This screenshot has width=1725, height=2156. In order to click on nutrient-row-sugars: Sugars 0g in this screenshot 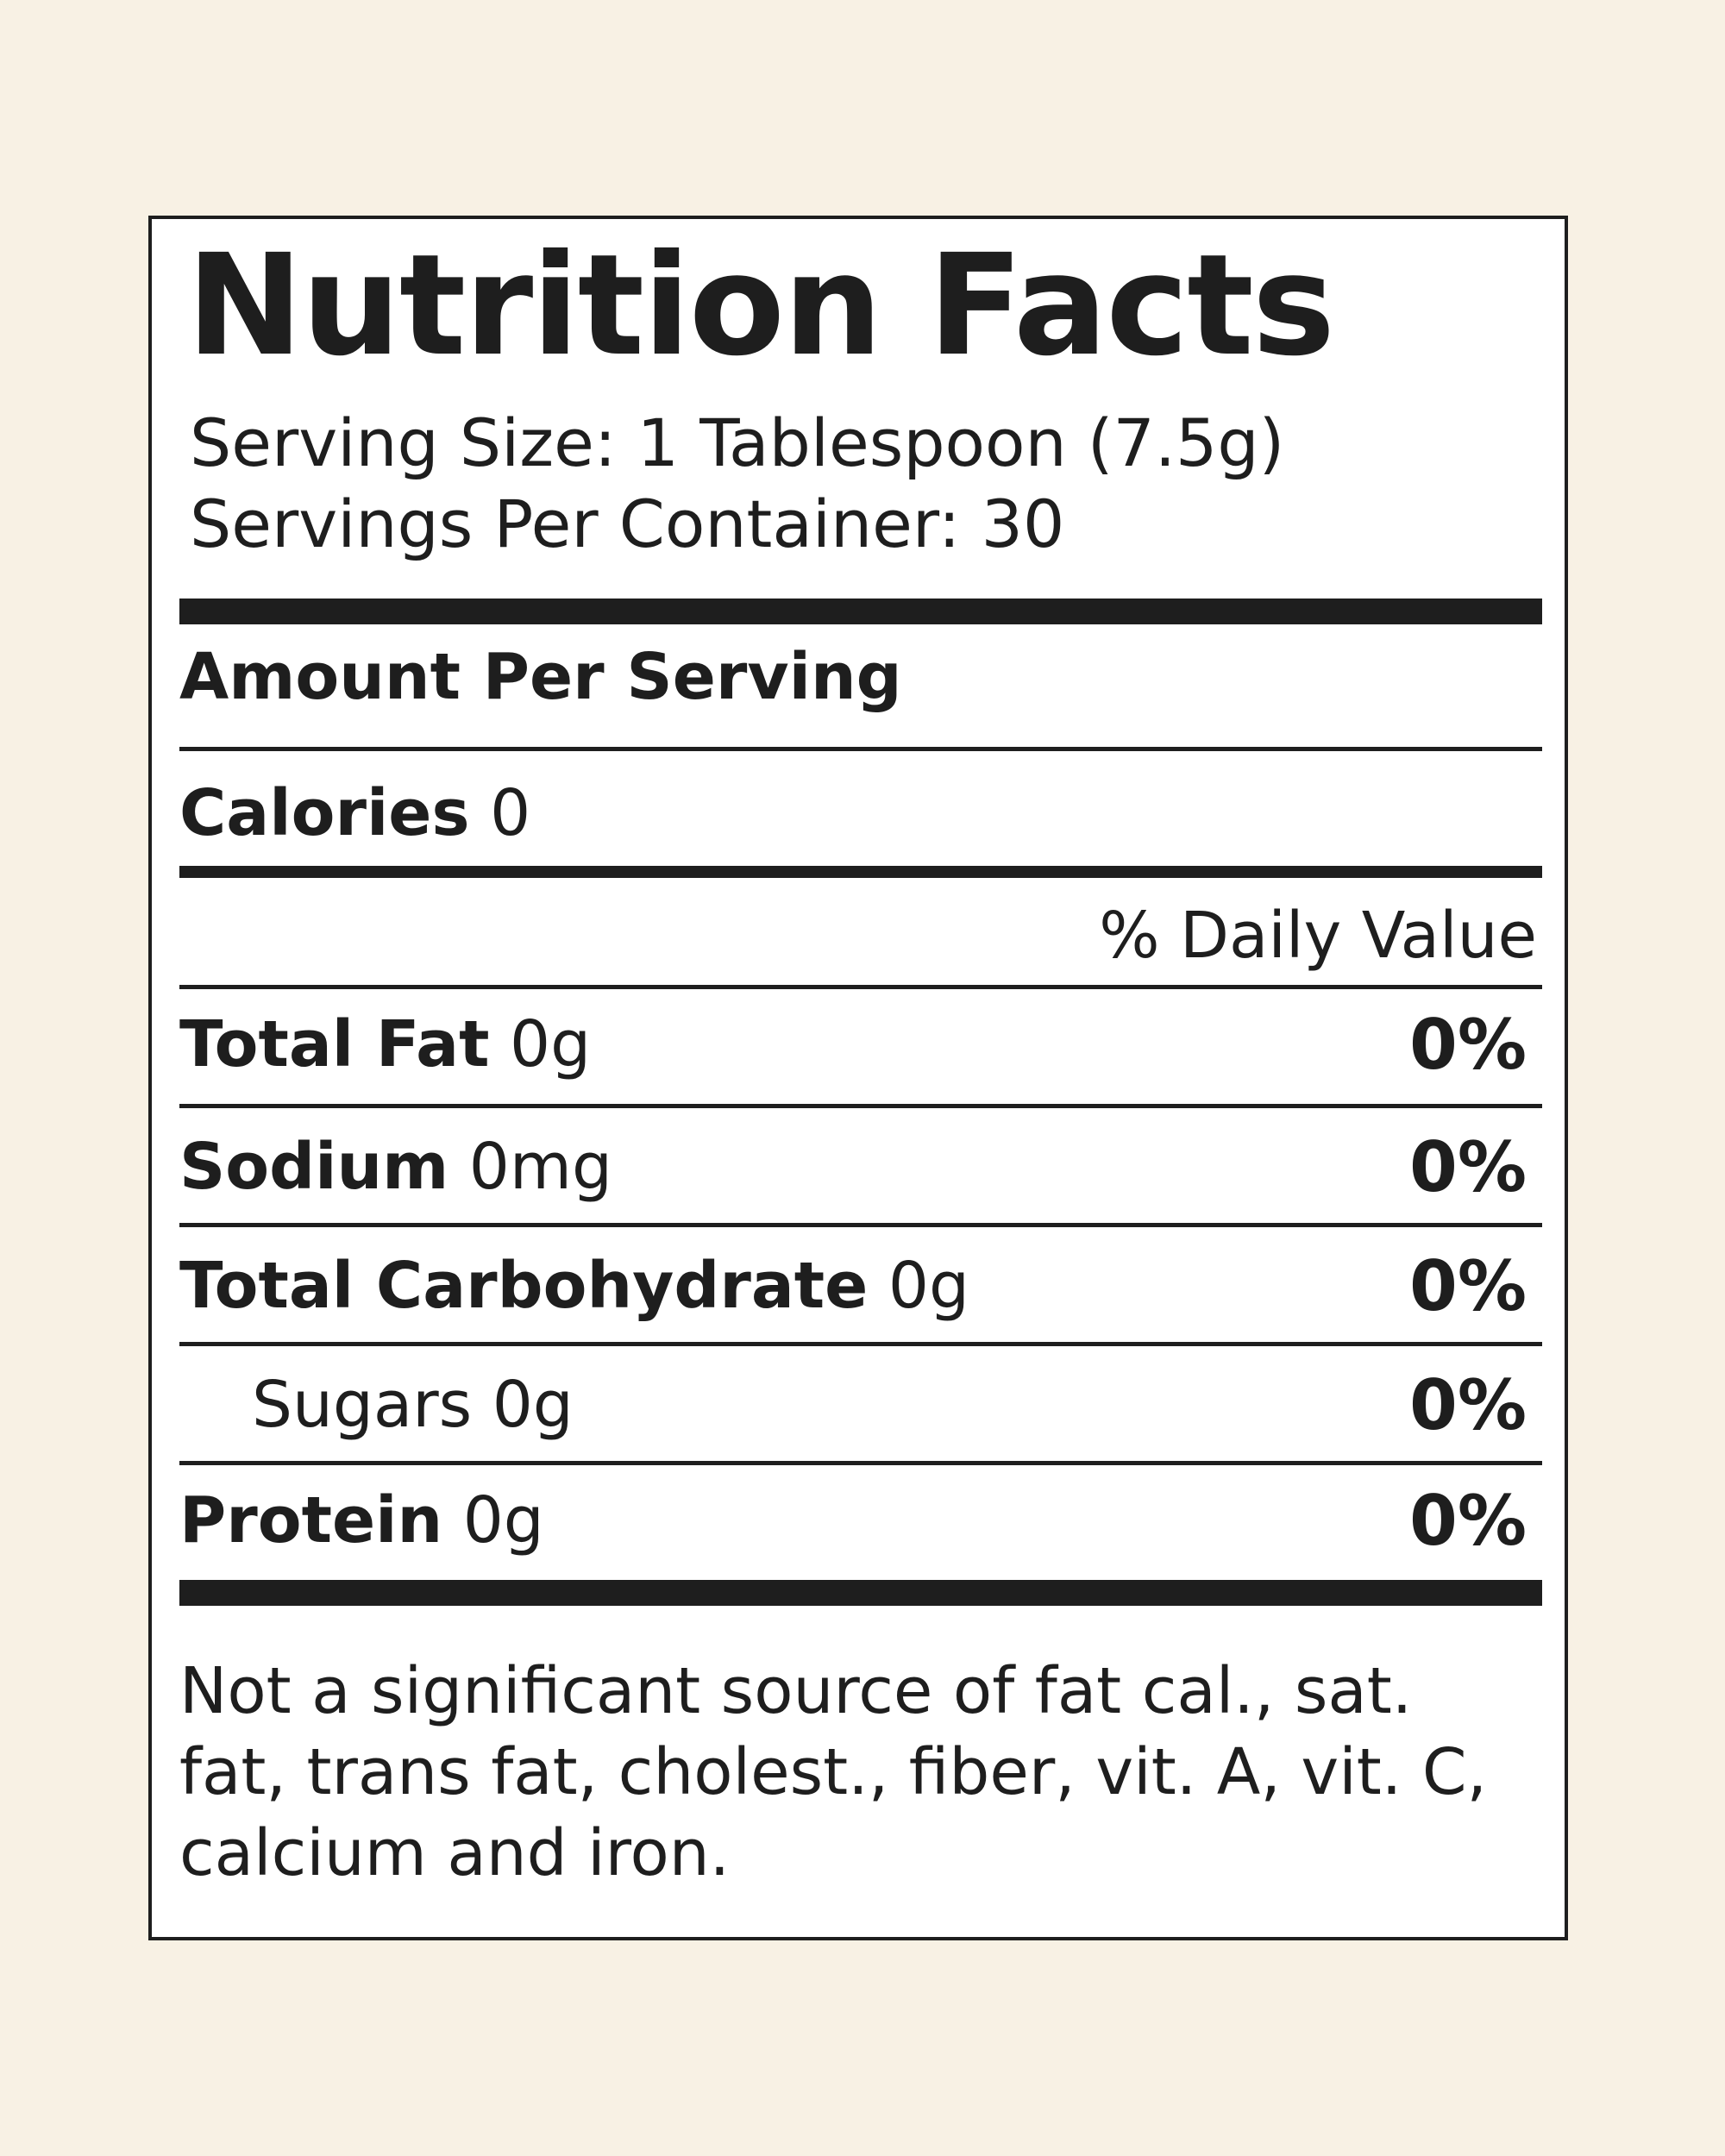, I will do `click(413, 1405)`.